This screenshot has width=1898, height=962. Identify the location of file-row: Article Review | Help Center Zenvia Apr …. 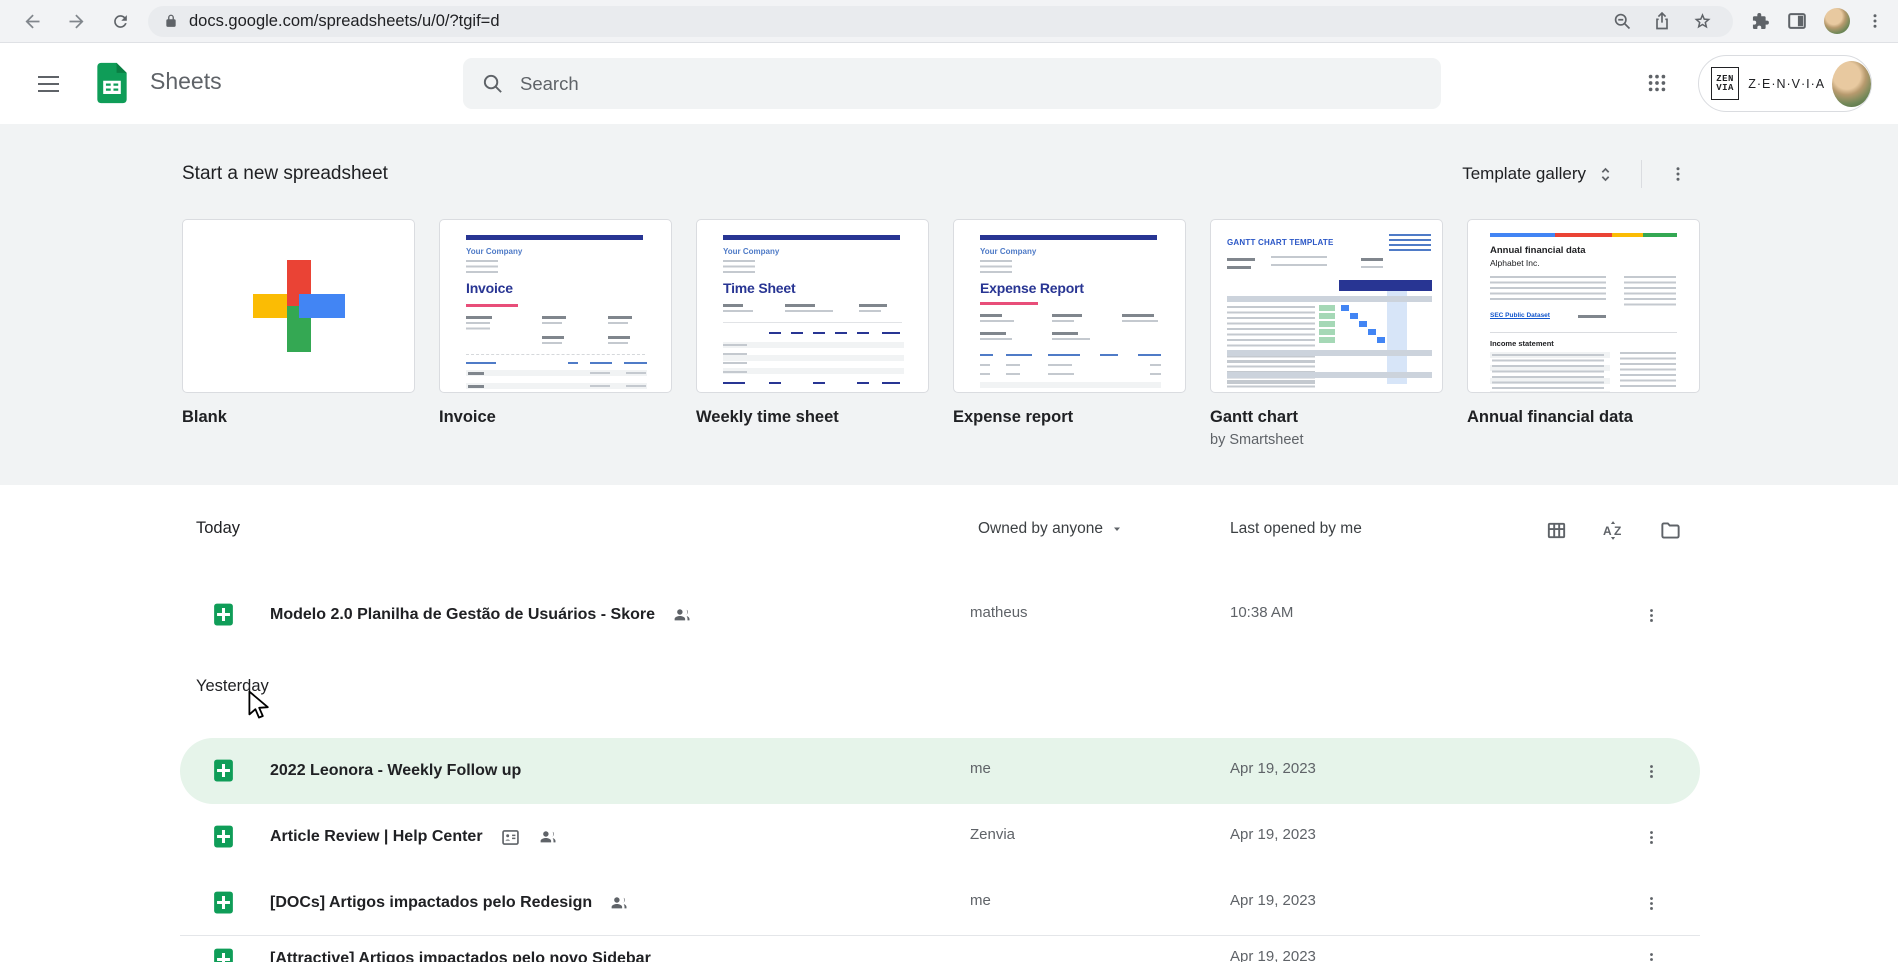
(940, 837).